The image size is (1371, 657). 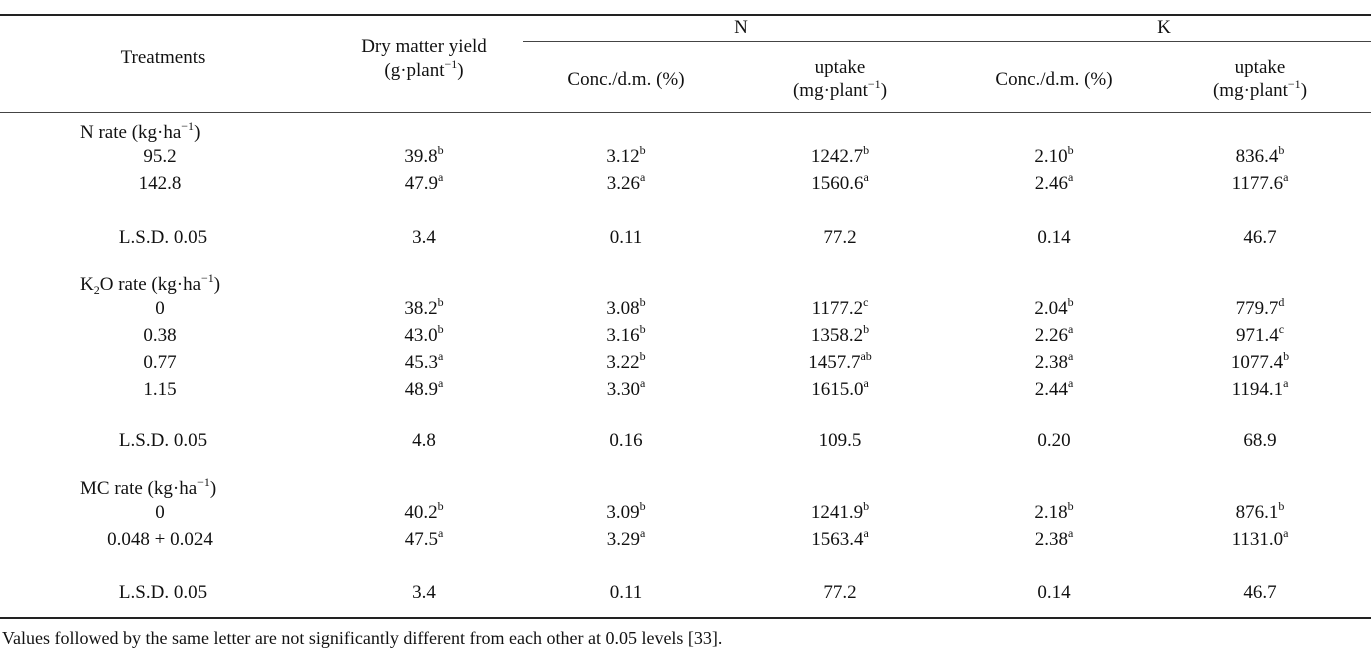 I want to click on cell-n-uptake: 1177.2c, so click(x=840, y=306).